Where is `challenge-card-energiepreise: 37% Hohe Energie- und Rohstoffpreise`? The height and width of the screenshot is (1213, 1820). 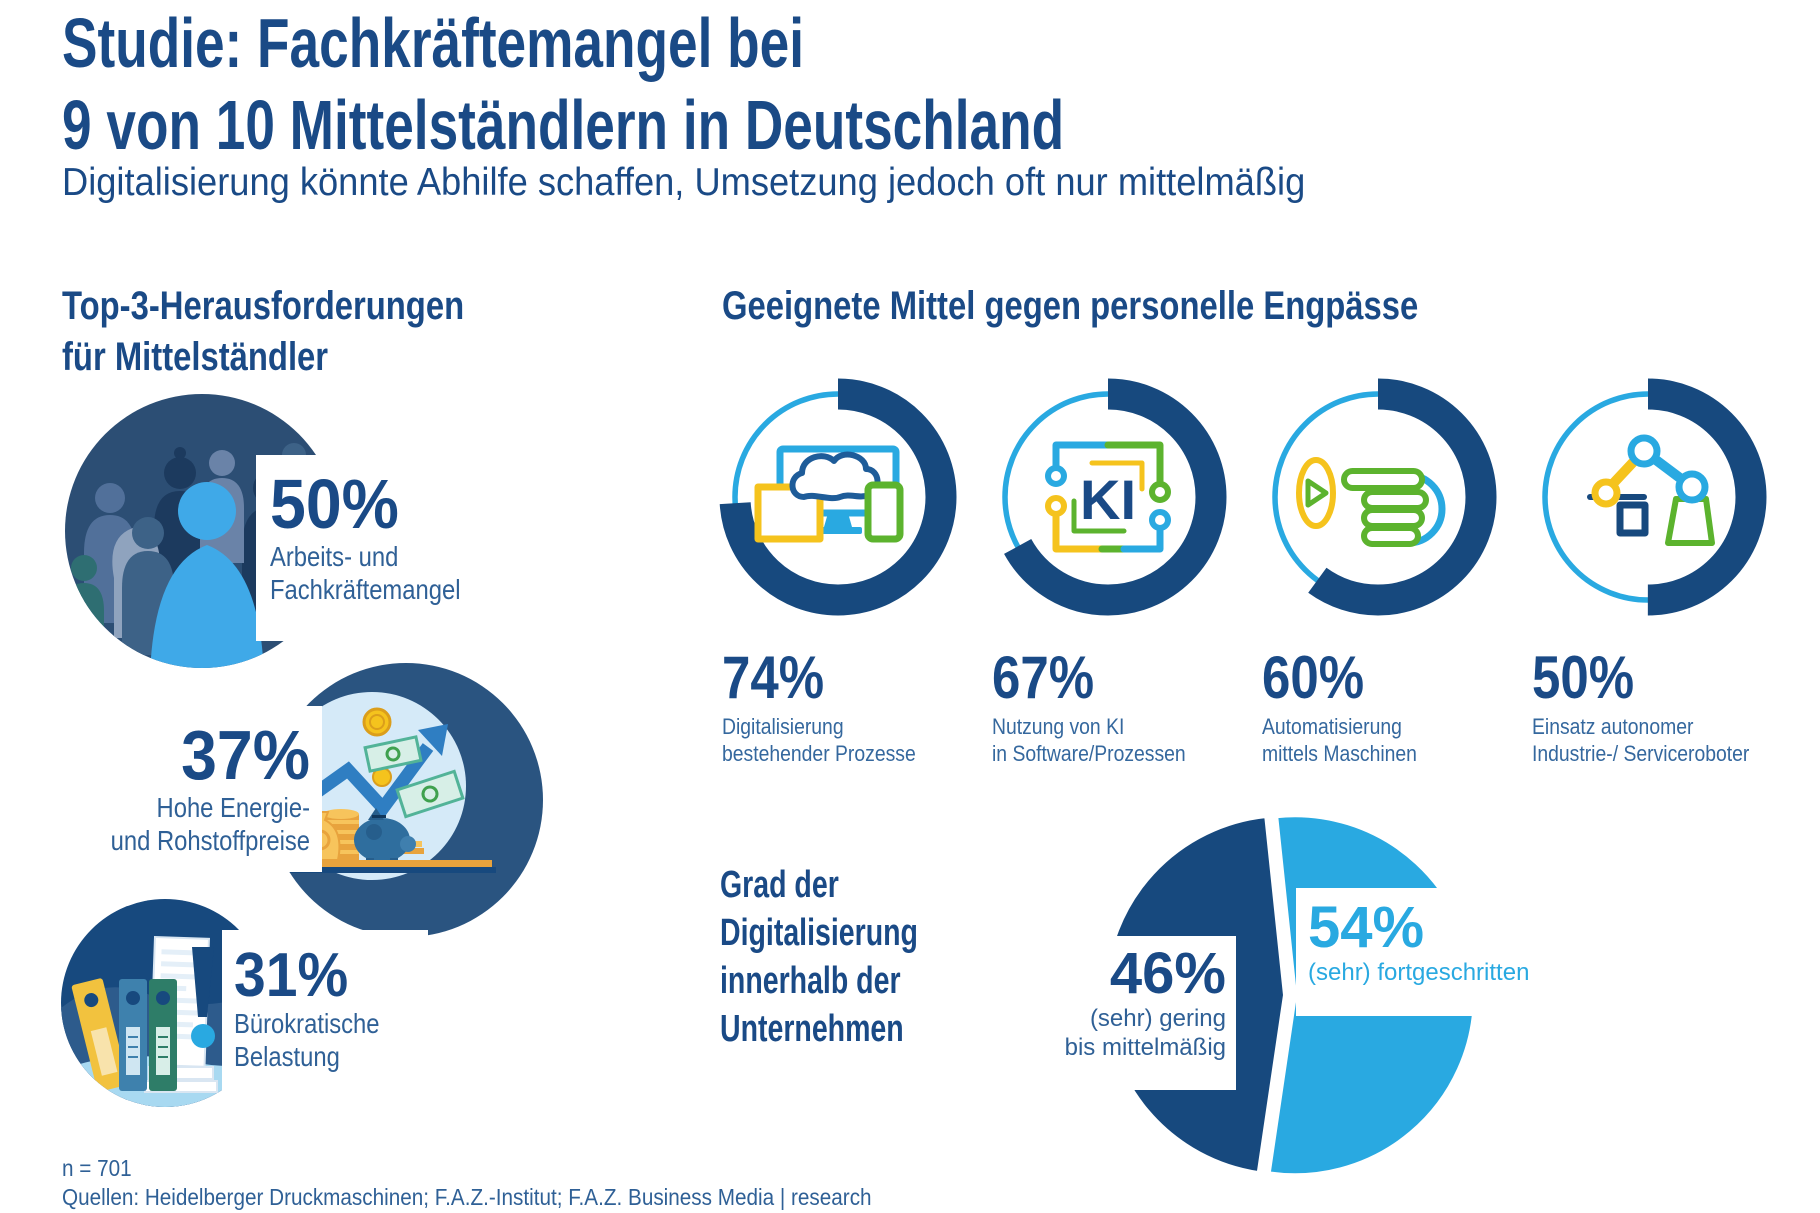 challenge-card-energiepreise: 37% Hohe Energie- und Rohstoffpreise is located at coordinates (194, 789).